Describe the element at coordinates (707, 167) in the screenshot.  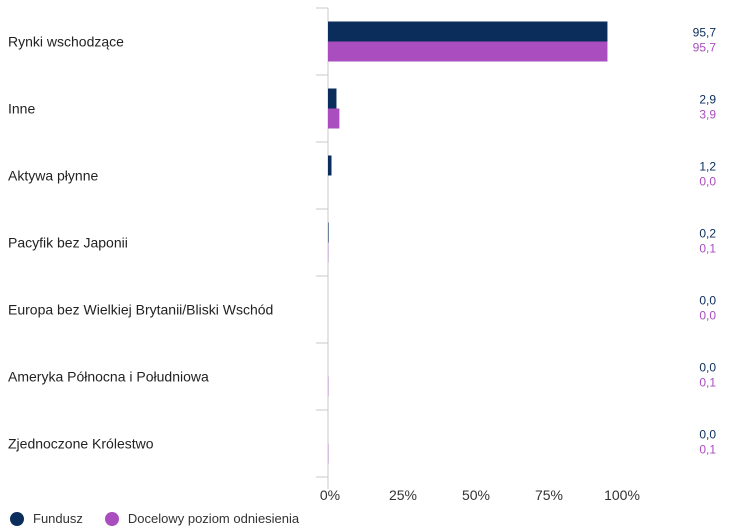
I see `data-label: 1,2` at that location.